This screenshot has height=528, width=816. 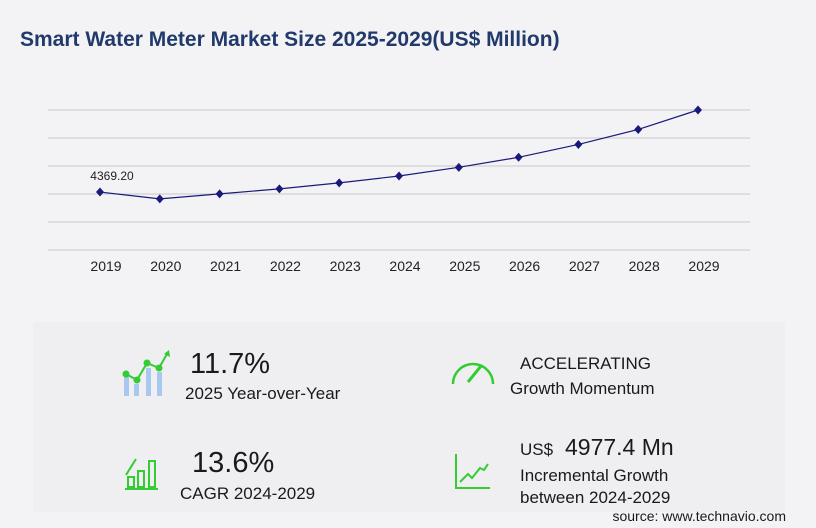 I want to click on x-tick-label: 2023, so click(x=345, y=266).